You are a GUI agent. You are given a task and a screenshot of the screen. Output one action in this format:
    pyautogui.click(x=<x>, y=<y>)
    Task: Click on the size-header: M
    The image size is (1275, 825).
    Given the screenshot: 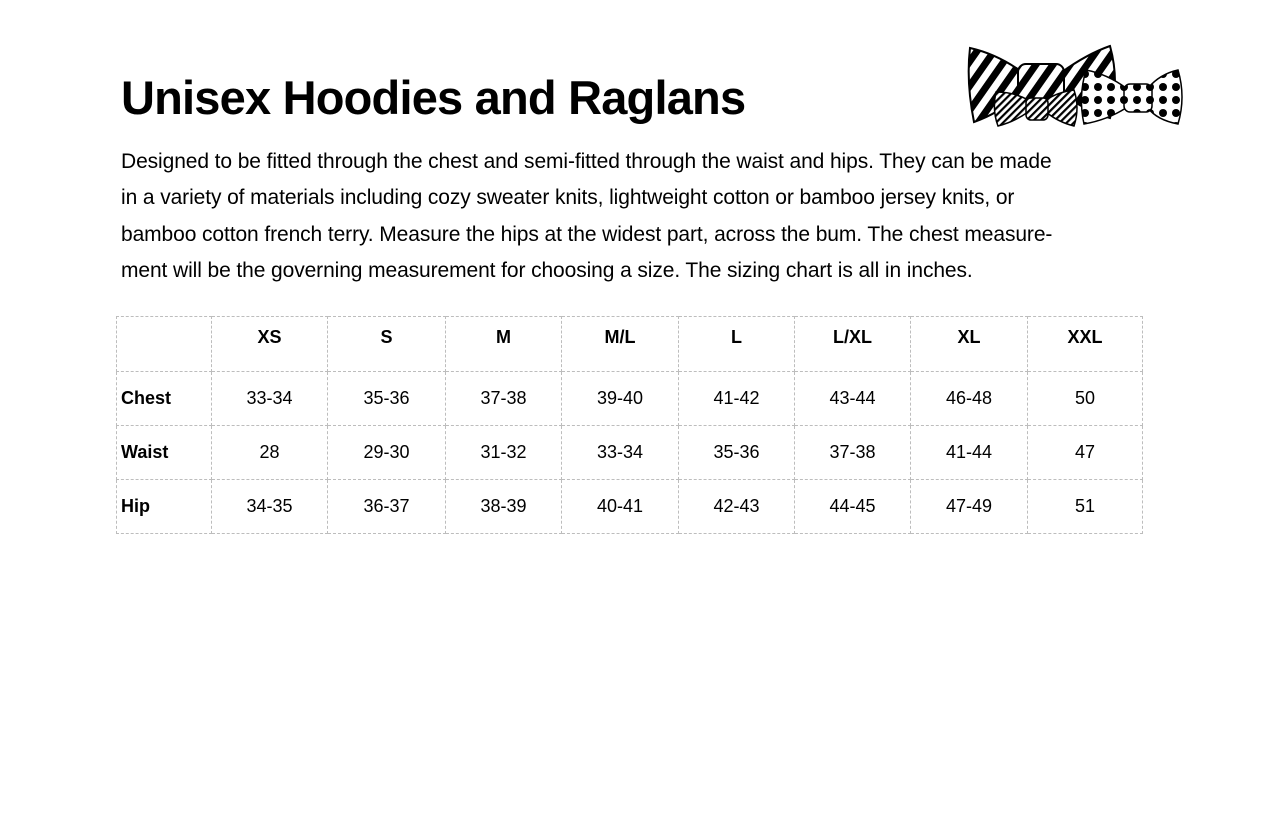 What is the action you would take?
    pyautogui.click(x=503, y=344)
    